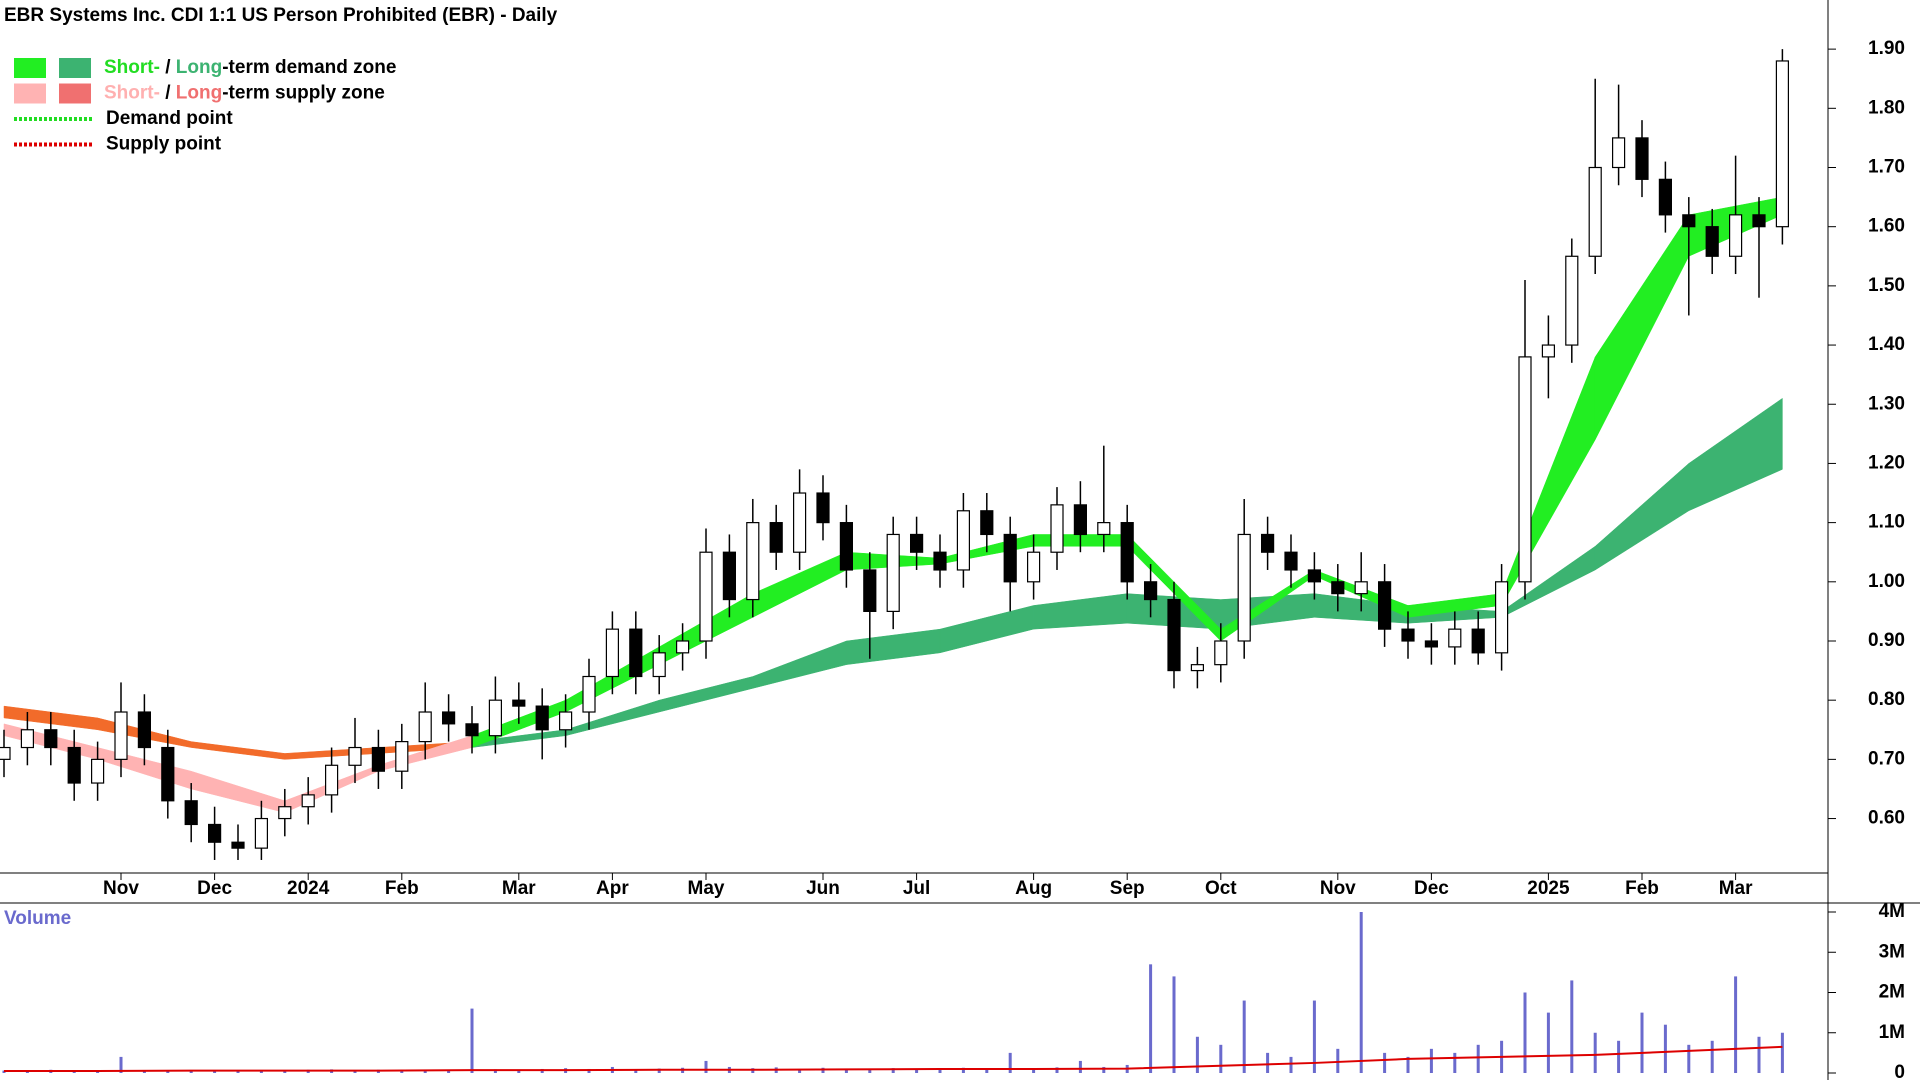 The image size is (1920, 1080). Describe the element at coordinates (1548, 888) in the screenshot. I see `x-tick-label: 2025` at that location.